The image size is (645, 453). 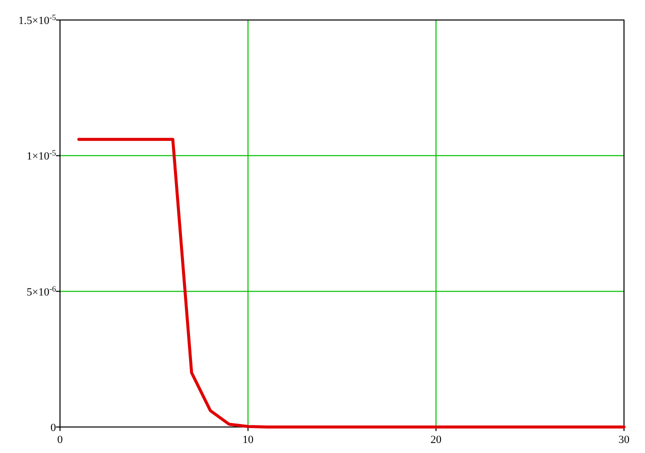 What do you see at coordinates (624, 440) in the screenshot?
I see `x-tick-label: 30` at bounding box center [624, 440].